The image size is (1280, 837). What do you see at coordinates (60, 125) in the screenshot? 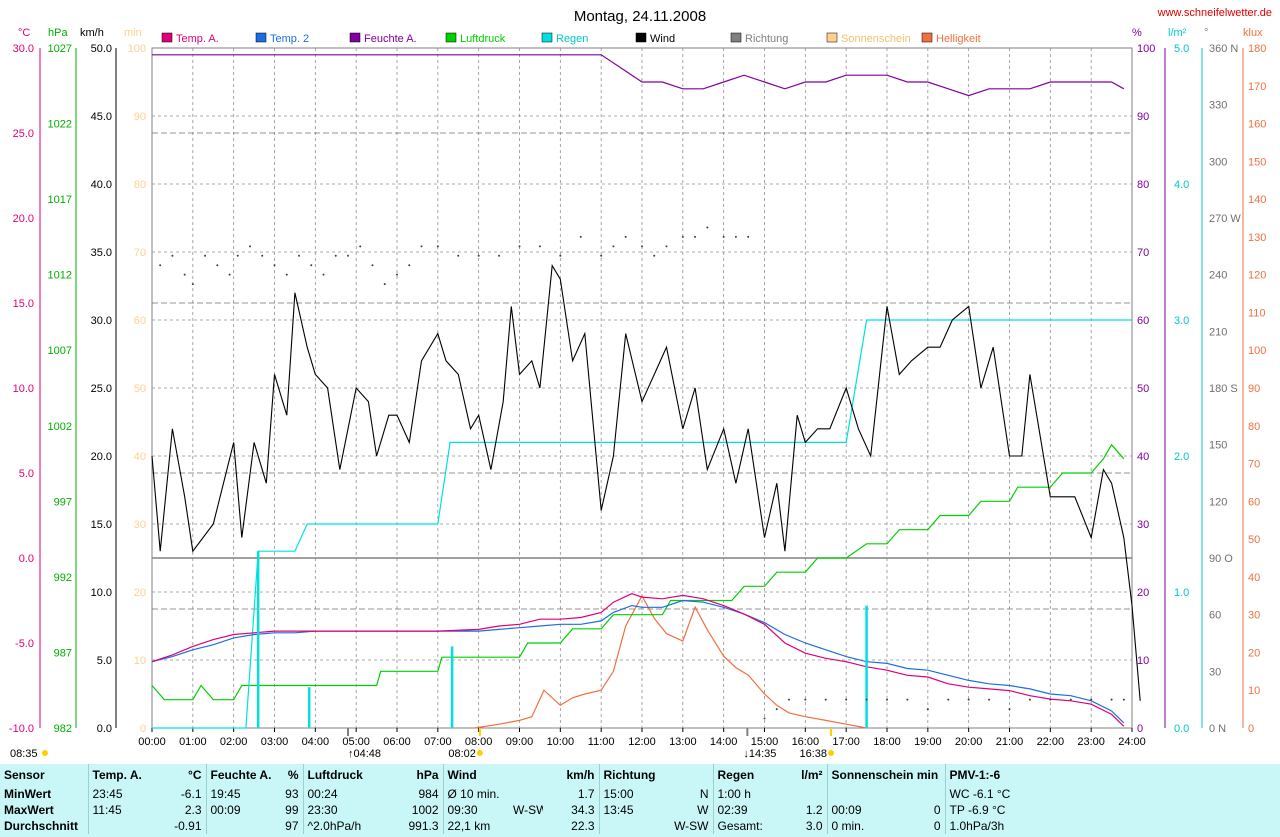
I see `pressure-tick-label: 1022` at bounding box center [60, 125].